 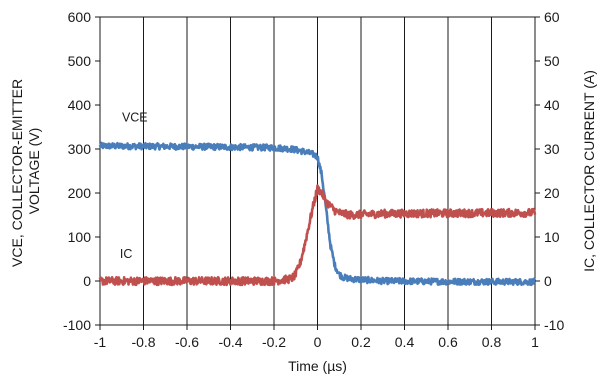 I want to click on series-annotation-vce: VCE, so click(x=135, y=118).